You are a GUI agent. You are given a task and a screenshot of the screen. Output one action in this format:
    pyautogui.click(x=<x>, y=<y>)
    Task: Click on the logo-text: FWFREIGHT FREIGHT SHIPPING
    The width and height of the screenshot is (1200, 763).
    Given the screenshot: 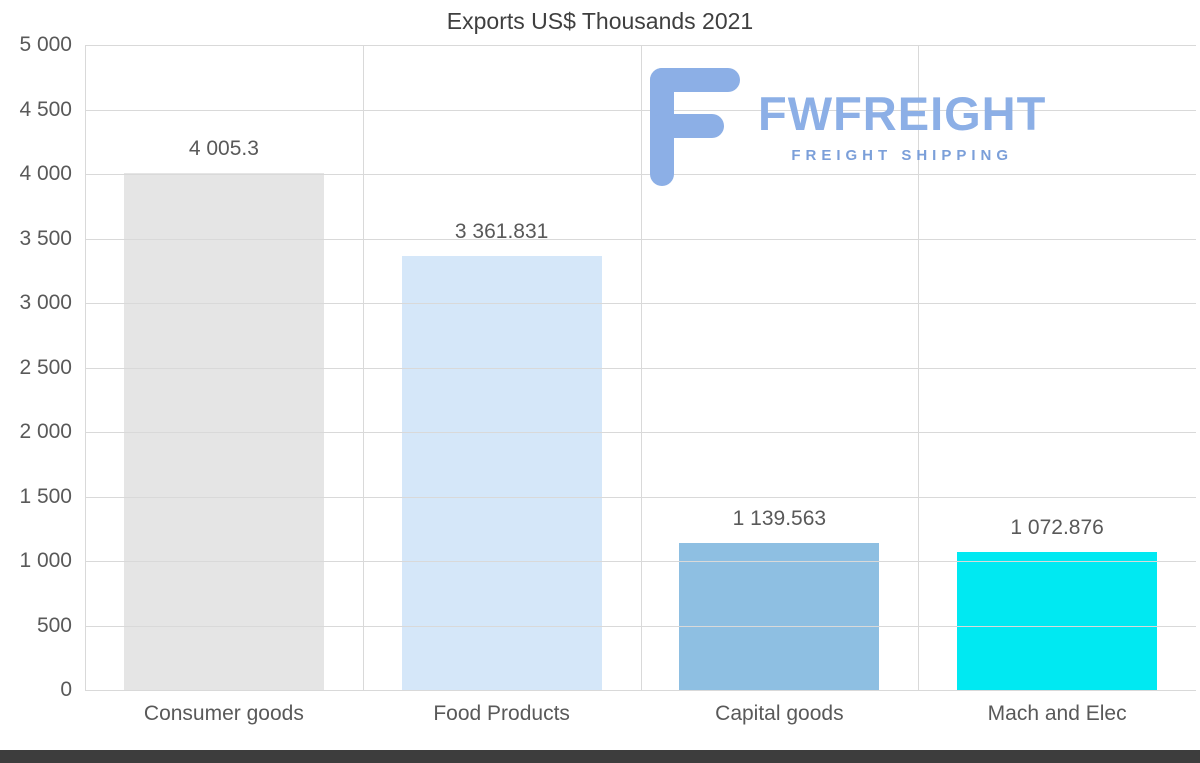 What is the action you would take?
    pyautogui.click(x=902, y=127)
    